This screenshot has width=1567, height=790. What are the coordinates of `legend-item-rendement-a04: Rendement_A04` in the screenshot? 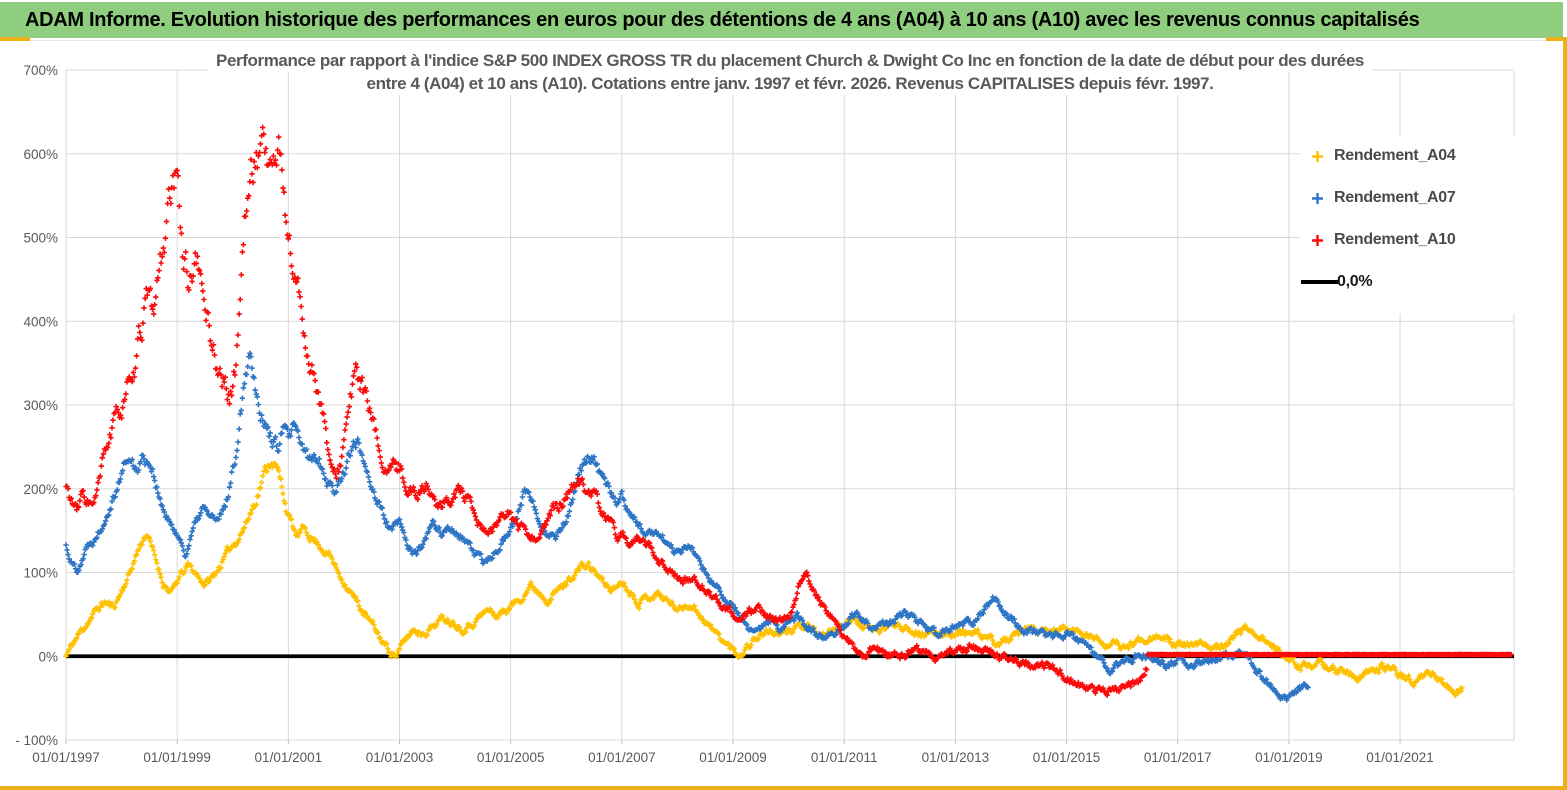 It's located at (1407, 156).